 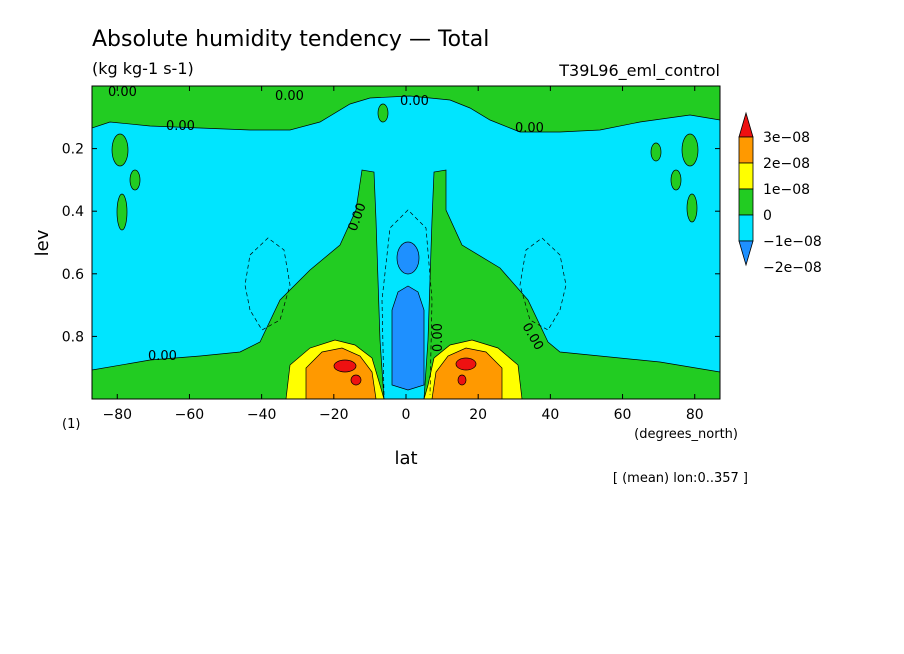 I want to click on chart-title: Absolute humidity tendency — Total, so click(x=290, y=39).